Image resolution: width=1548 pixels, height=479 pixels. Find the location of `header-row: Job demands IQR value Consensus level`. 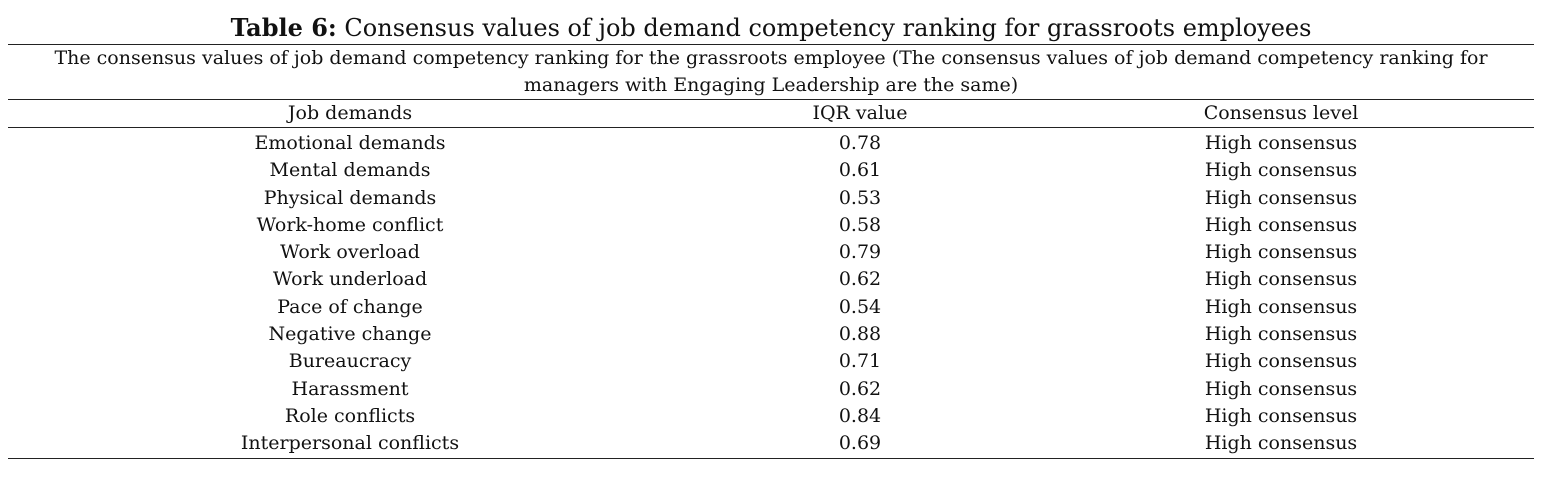

header-row: Job demands IQR value Consensus level is located at coordinates (771, 113).